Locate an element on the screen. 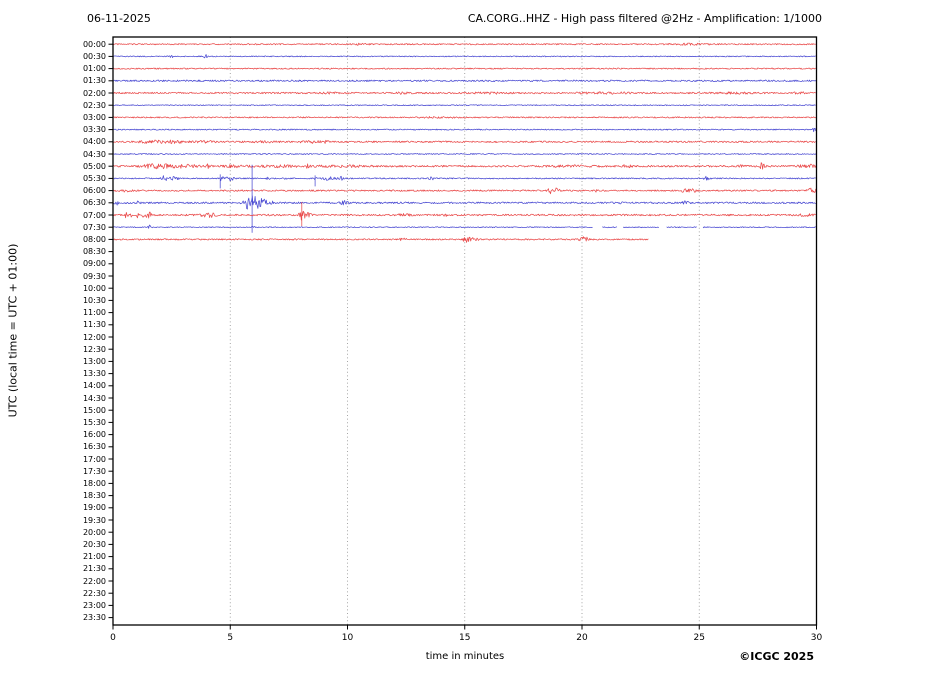 This screenshot has height=696, width=927. y-tick-label: 18:00 is located at coordinates (94, 483).